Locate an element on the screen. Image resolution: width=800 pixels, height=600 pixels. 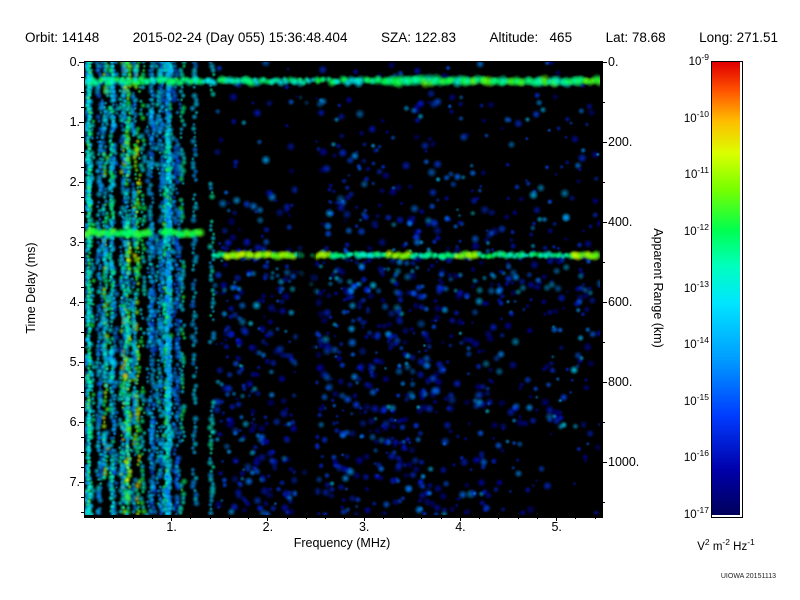
header-field: SZA: 122.83 is located at coordinates (418, 37).